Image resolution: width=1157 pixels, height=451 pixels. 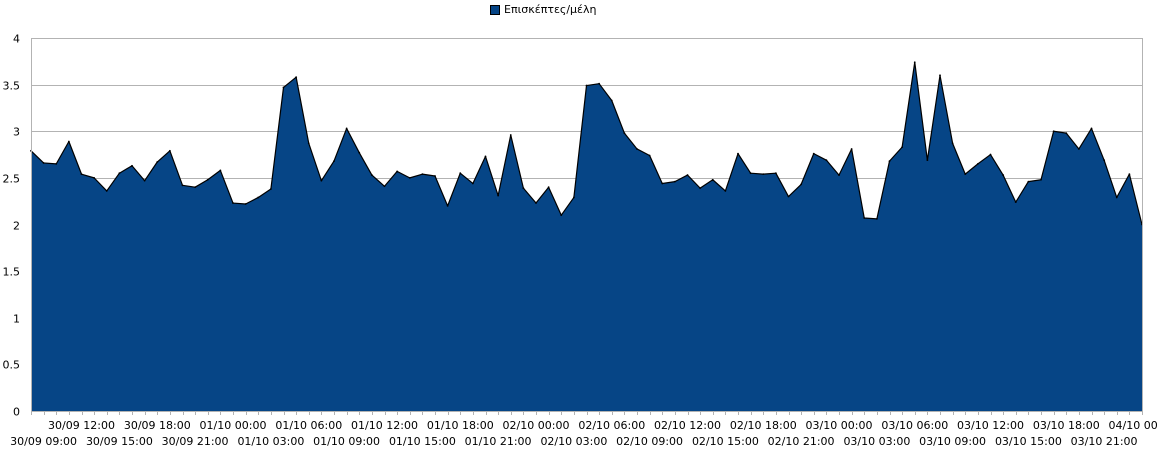 What do you see at coordinates (611, 425) in the screenshot?
I see `x-tick-label: 02/10 06:00` at bounding box center [611, 425].